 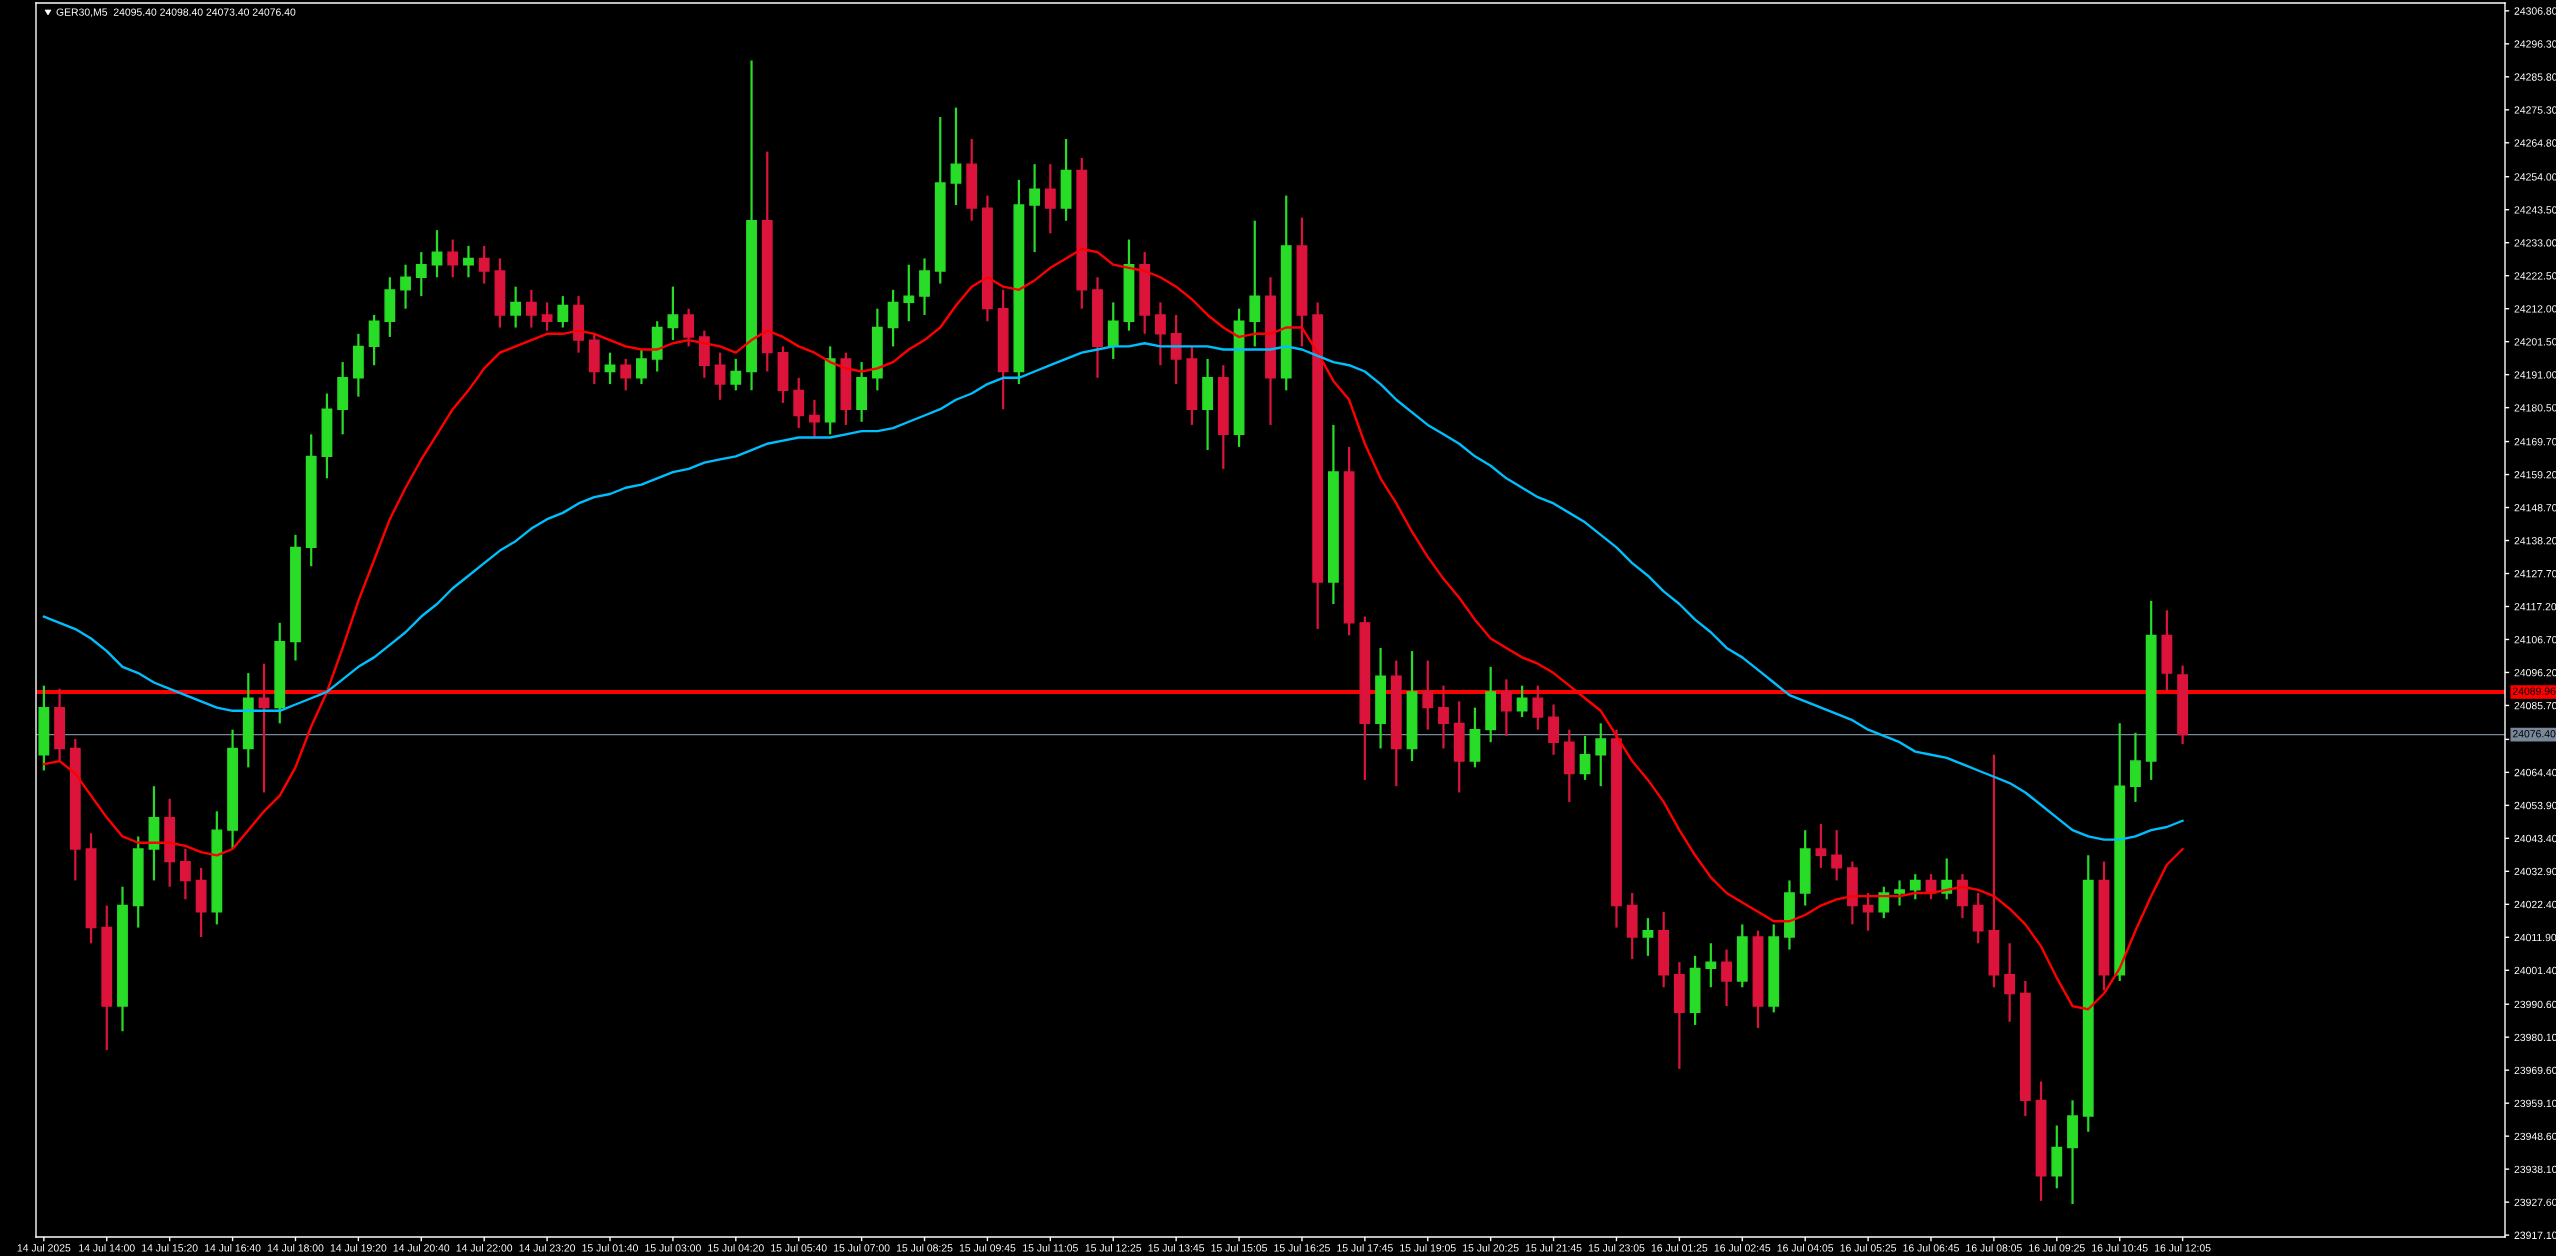 I want to click on x-tick-label: 16 Jul 01:25, so click(x=1679, y=1247).